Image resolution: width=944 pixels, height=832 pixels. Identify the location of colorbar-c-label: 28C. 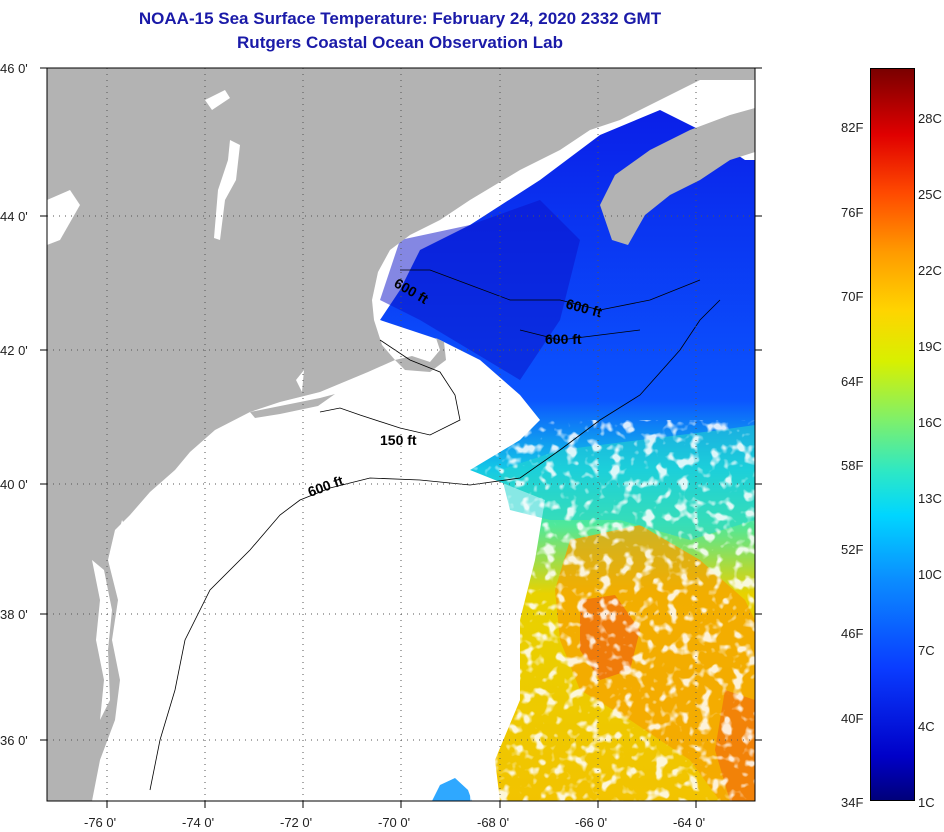
(930, 118).